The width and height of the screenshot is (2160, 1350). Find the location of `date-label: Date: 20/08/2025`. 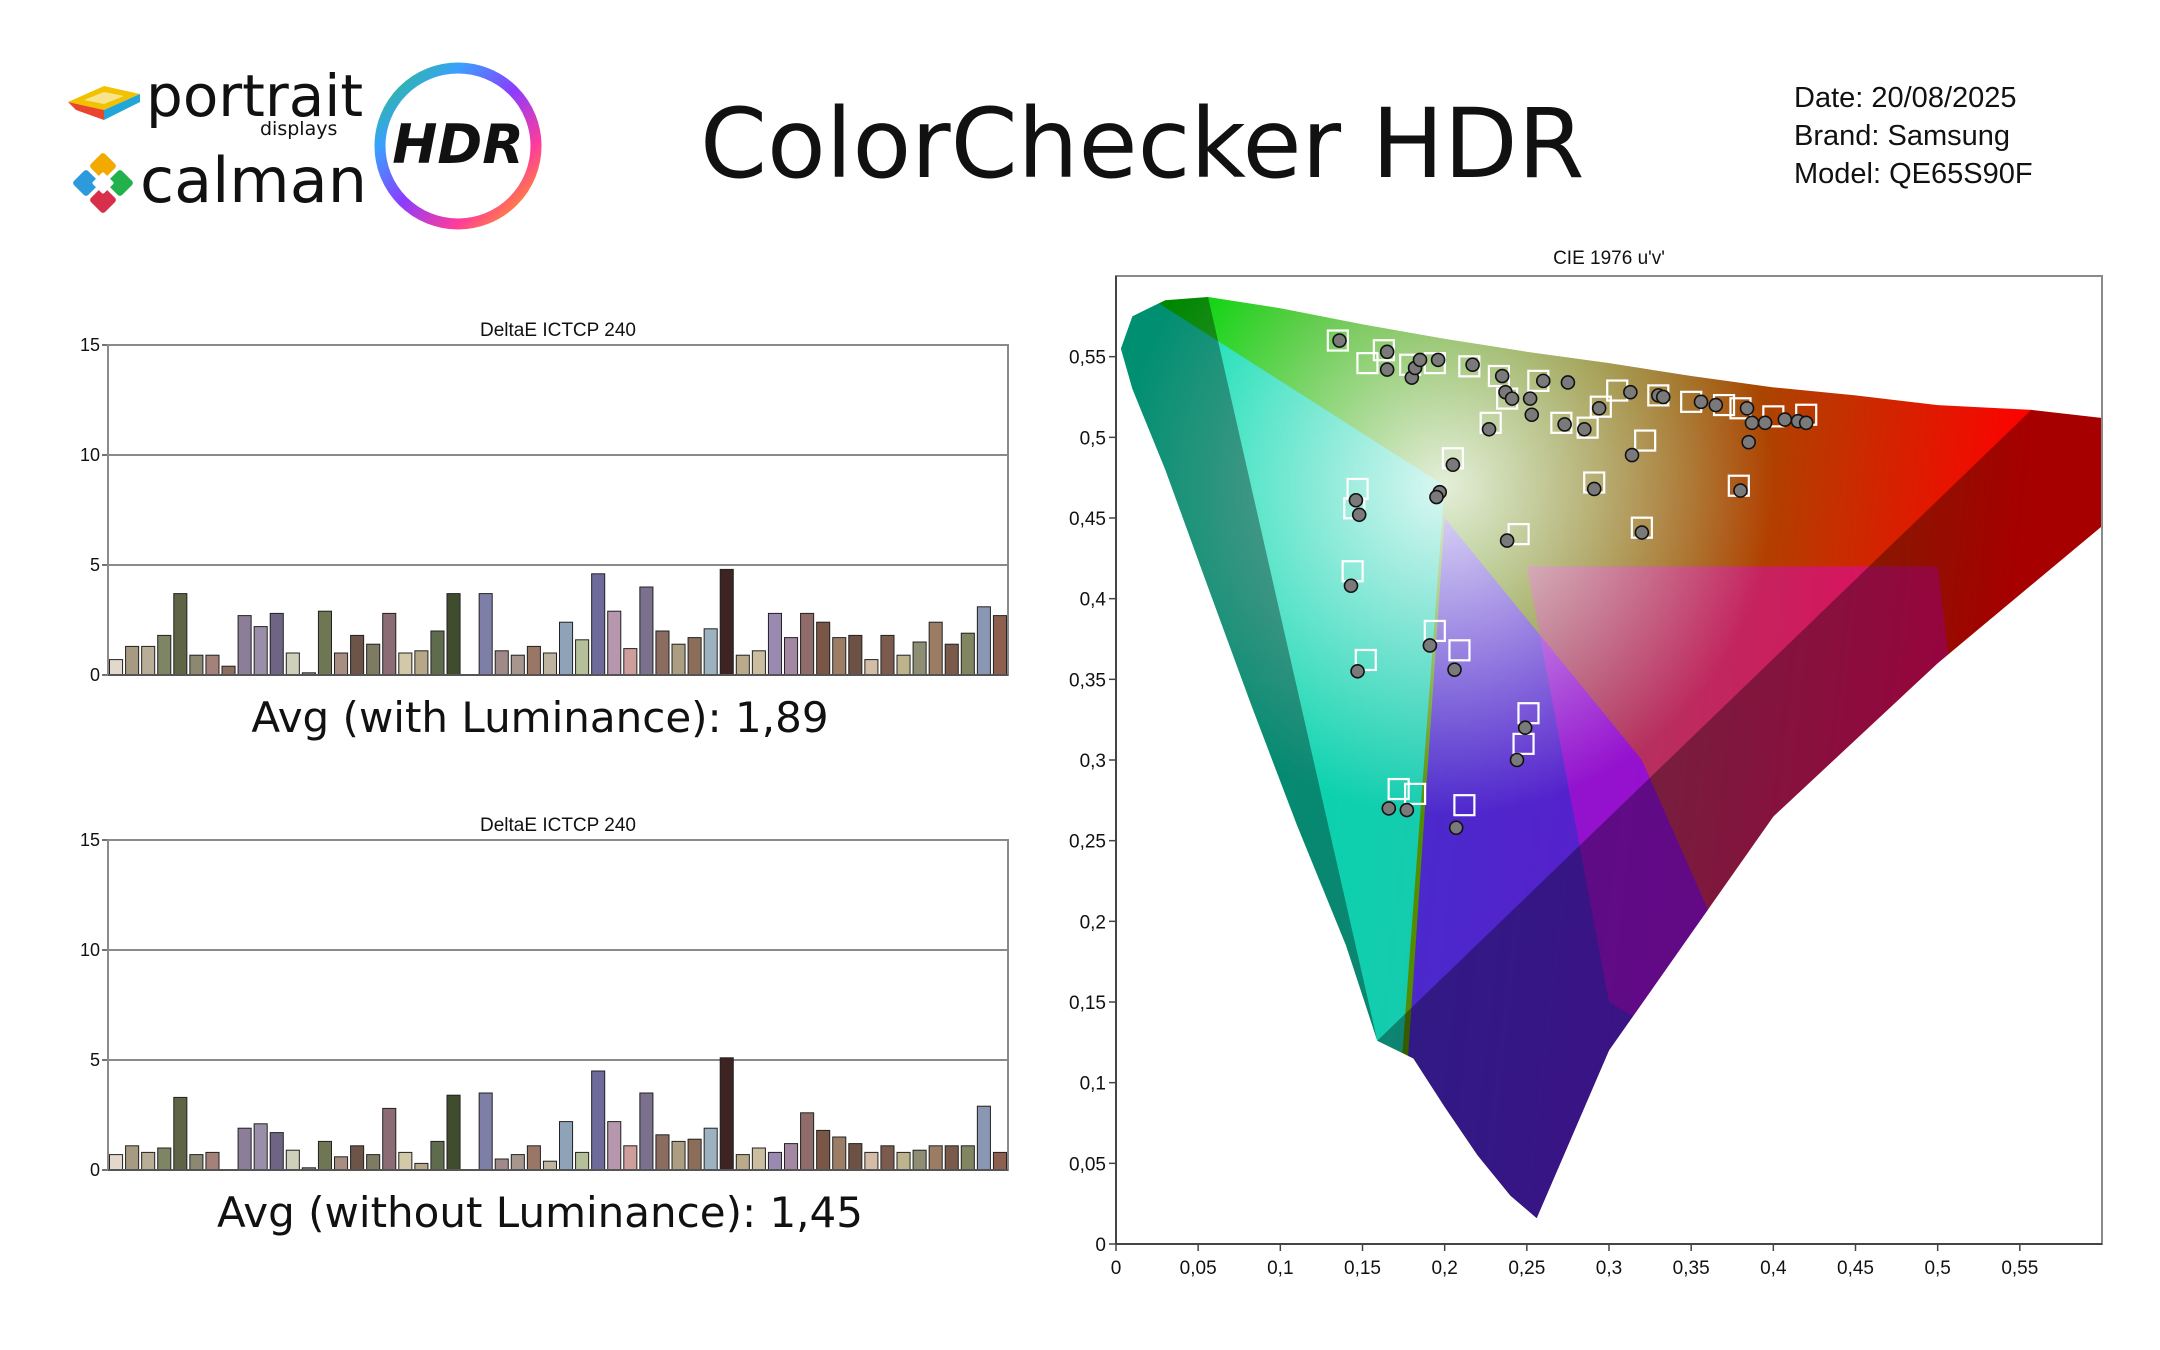

date-label: Date: 20/08/2025 is located at coordinates (1905, 98).